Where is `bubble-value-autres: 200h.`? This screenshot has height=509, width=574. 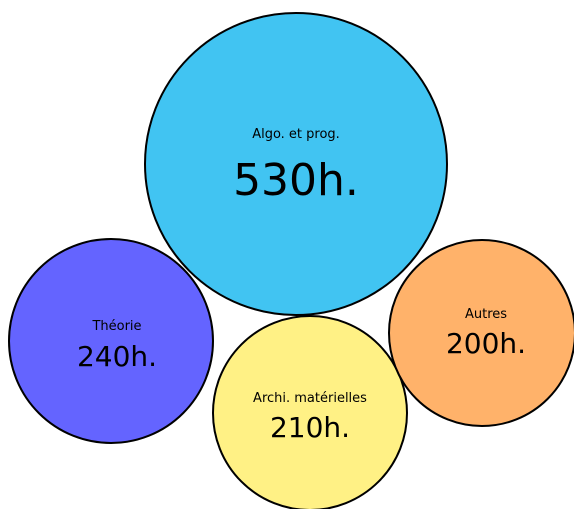 bubble-value-autres: 200h. is located at coordinates (486, 343).